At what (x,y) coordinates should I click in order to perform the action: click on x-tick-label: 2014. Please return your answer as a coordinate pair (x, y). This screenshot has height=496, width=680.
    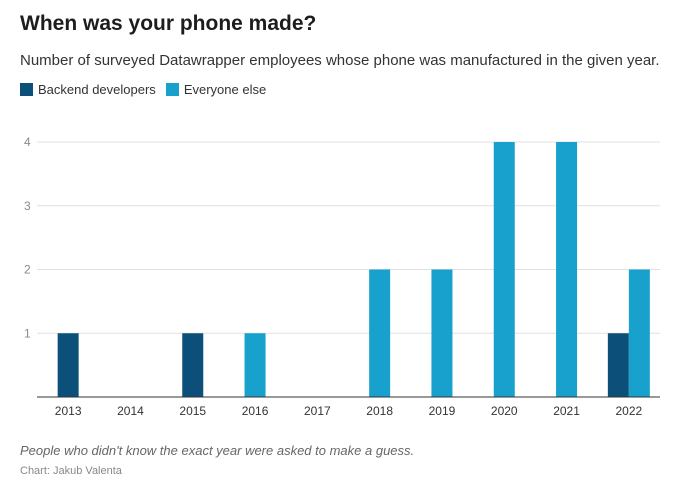
    Looking at the image, I should click on (130, 411).